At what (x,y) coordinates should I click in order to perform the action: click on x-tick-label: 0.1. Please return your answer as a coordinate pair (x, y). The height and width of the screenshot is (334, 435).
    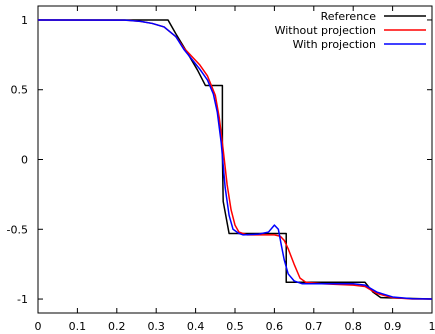
    Looking at the image, I should click on (78, 326).